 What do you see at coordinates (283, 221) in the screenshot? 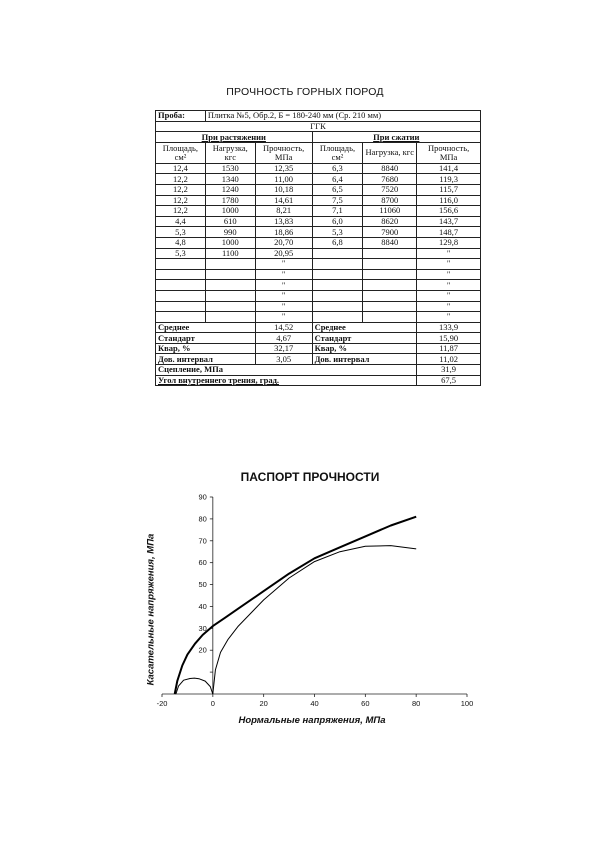
I see `table-cell: 13,83` at bounding box center [283, 221].